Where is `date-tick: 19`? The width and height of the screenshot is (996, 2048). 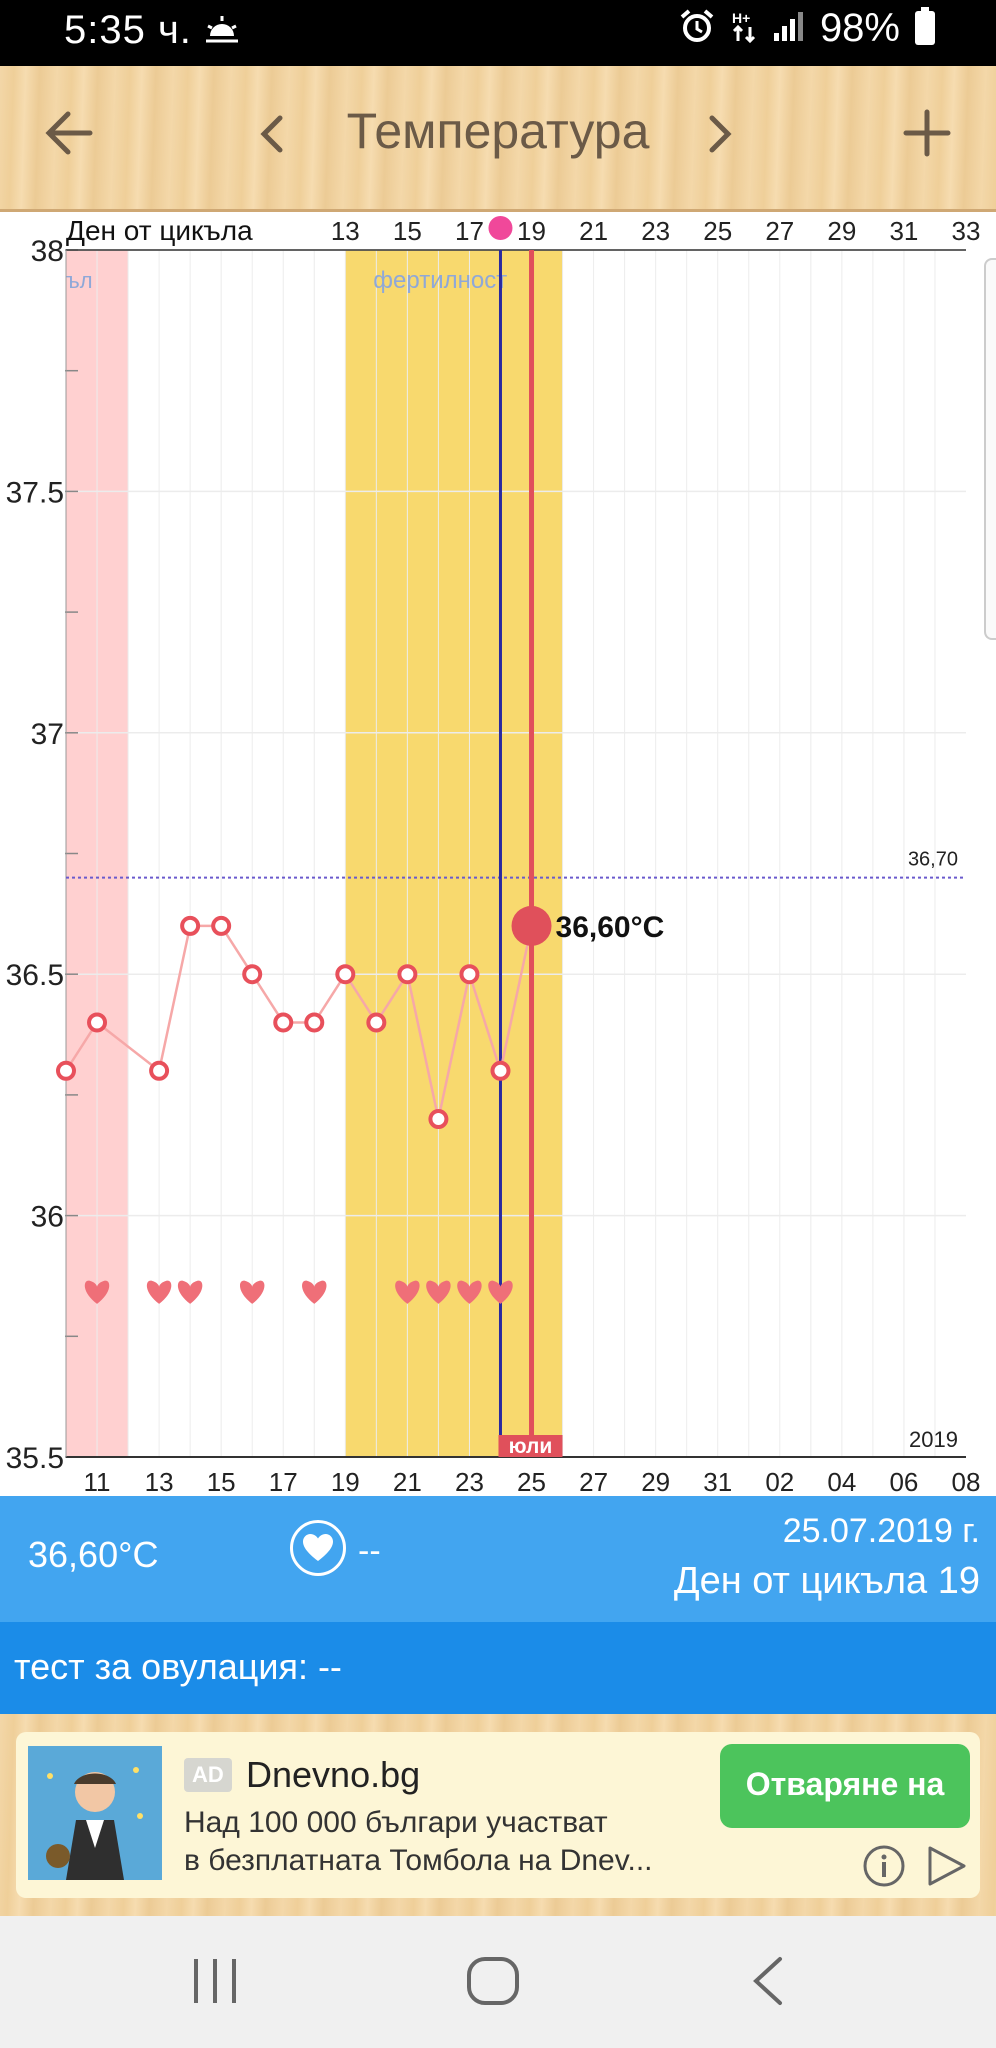
date-tick: 19 is located at coordinates (345, 1481).